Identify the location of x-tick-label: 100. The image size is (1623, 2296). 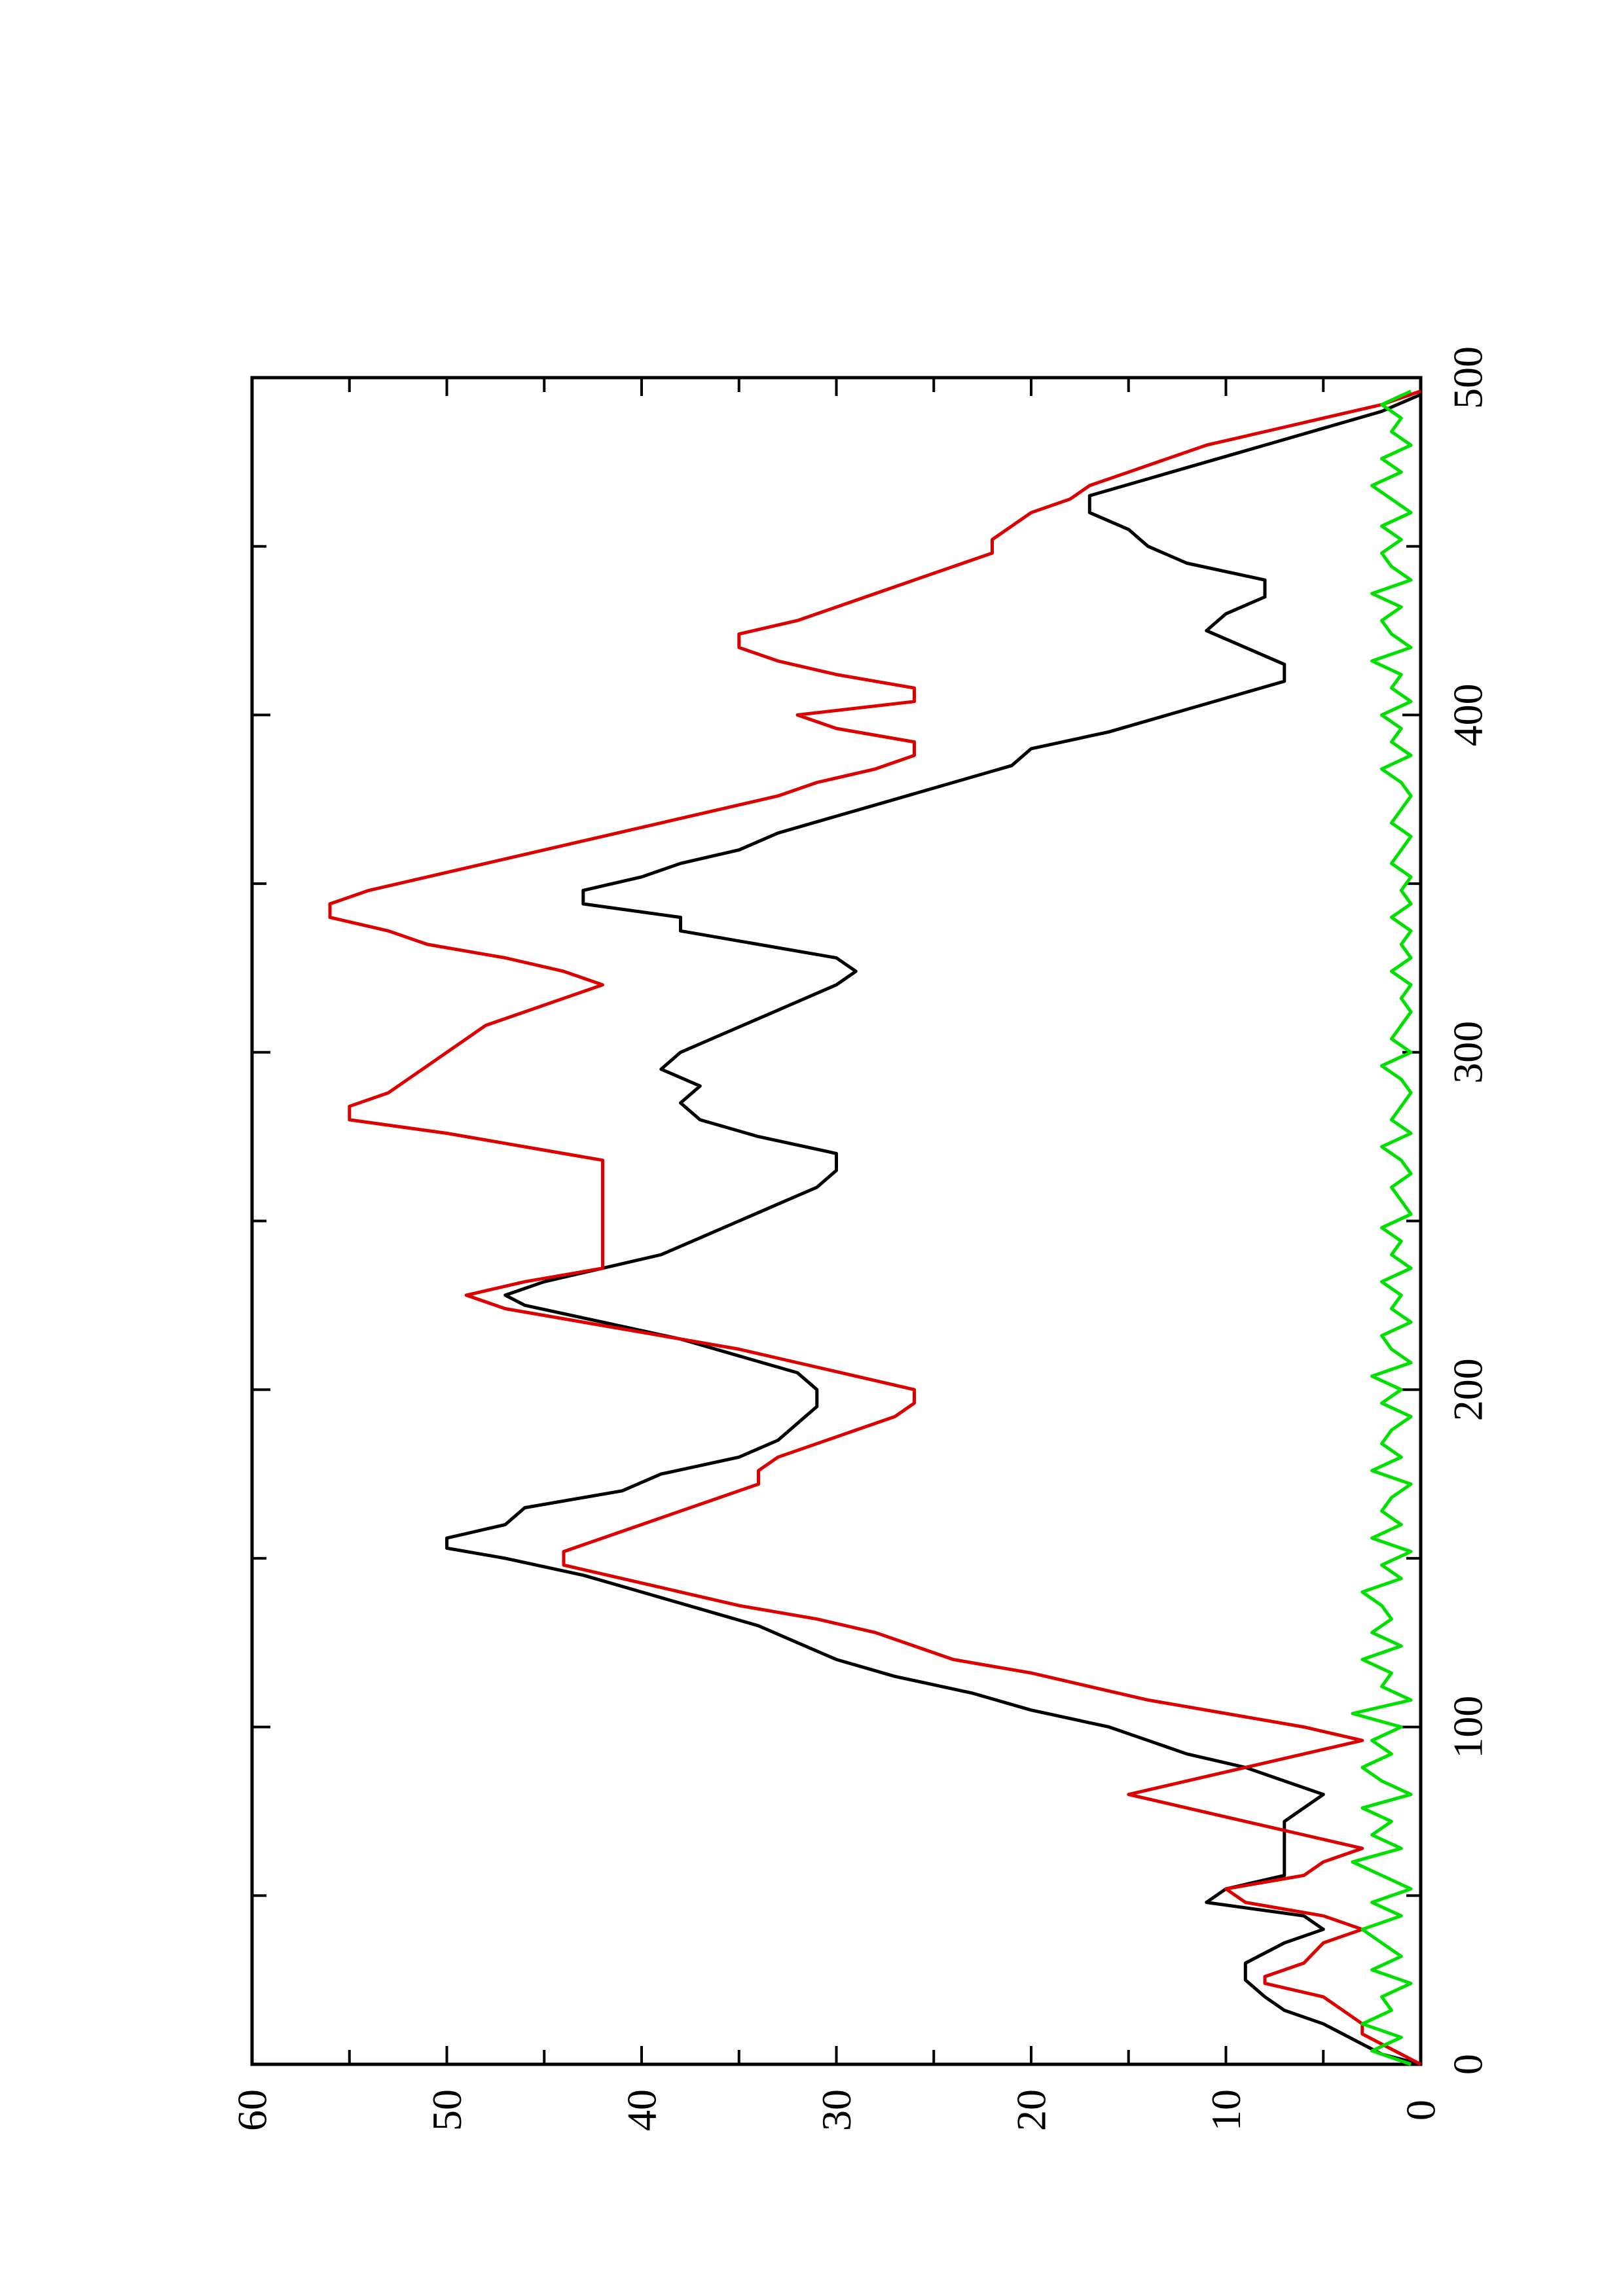
(1468, 1727).